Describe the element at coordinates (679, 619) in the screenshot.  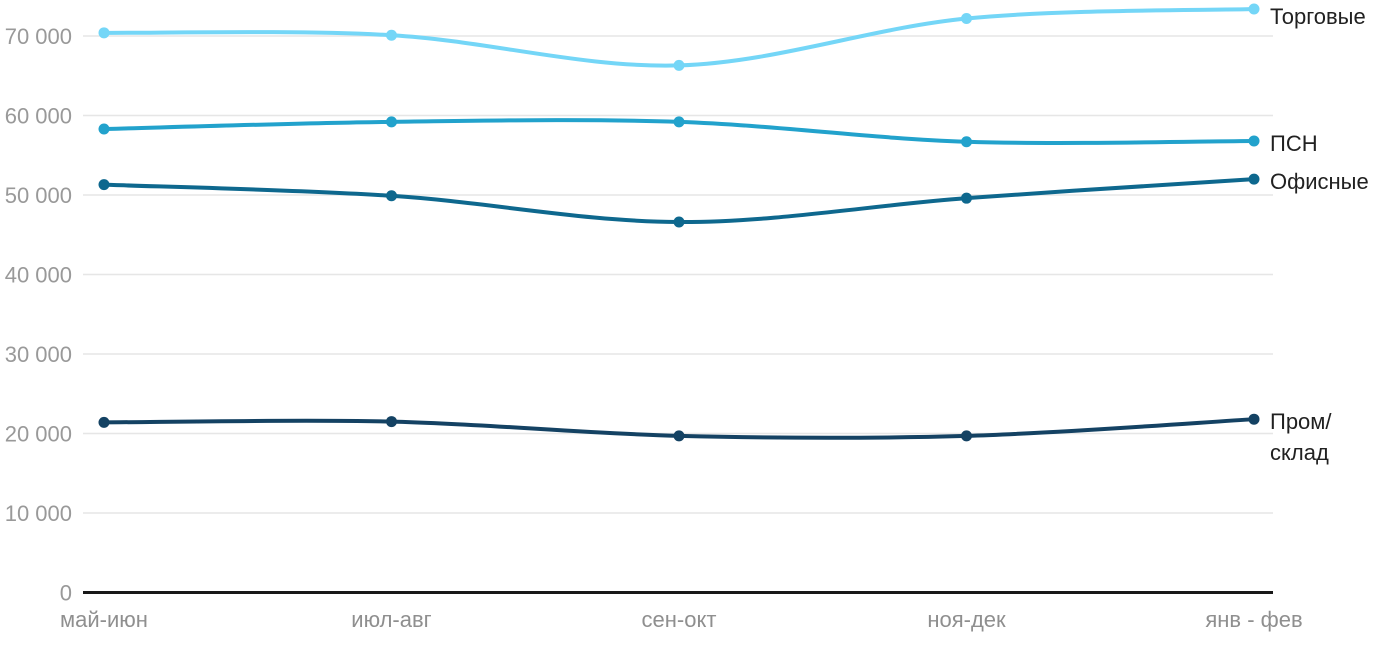
I see `x-tick-label: сен-окт` at that location.